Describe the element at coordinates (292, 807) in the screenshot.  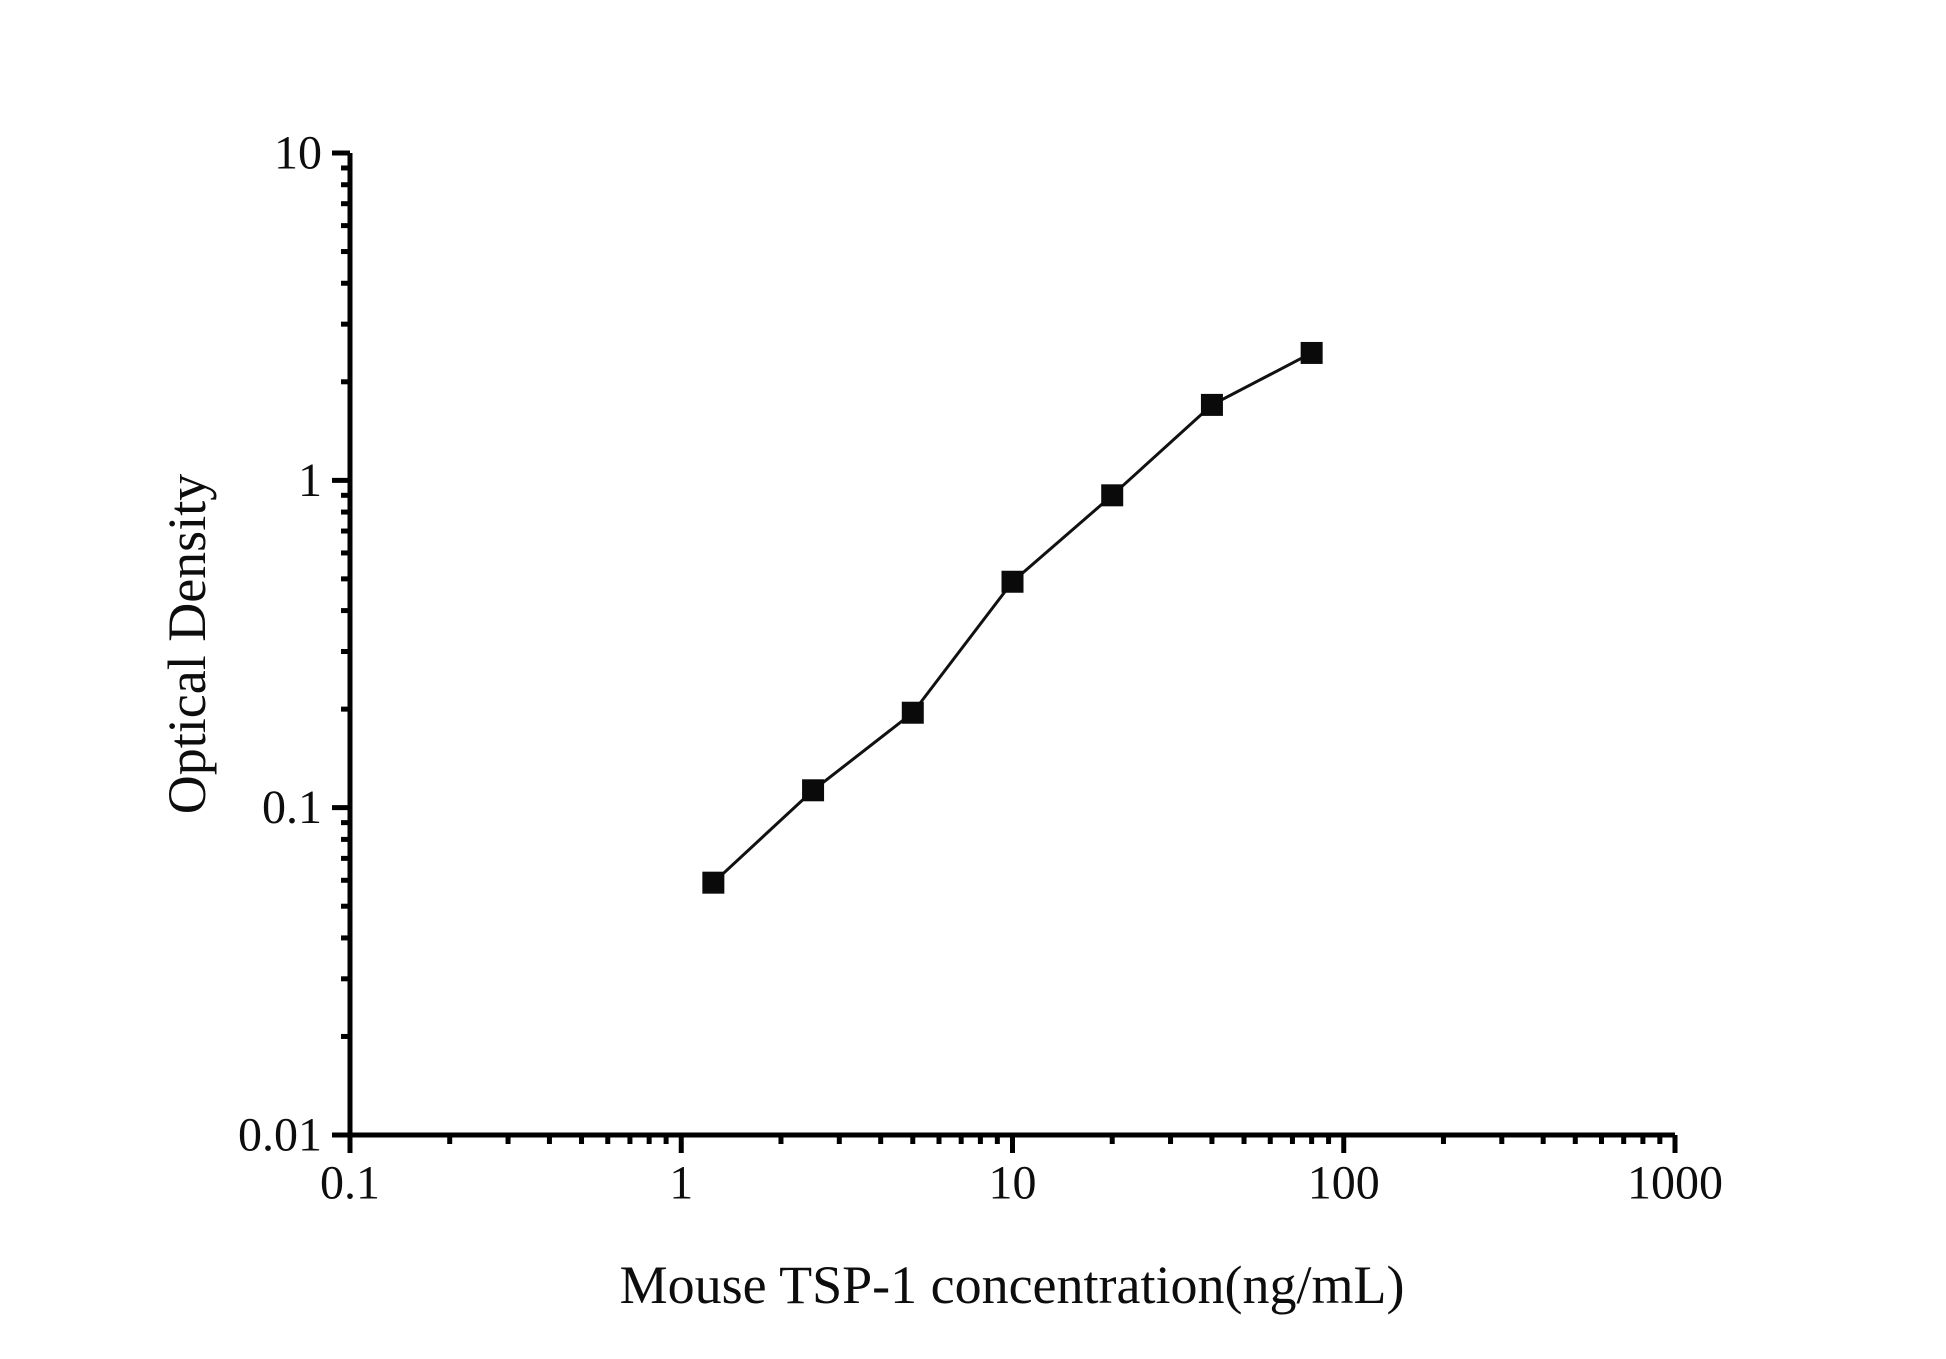
I see `y-tick-label: 0.1` at that location.